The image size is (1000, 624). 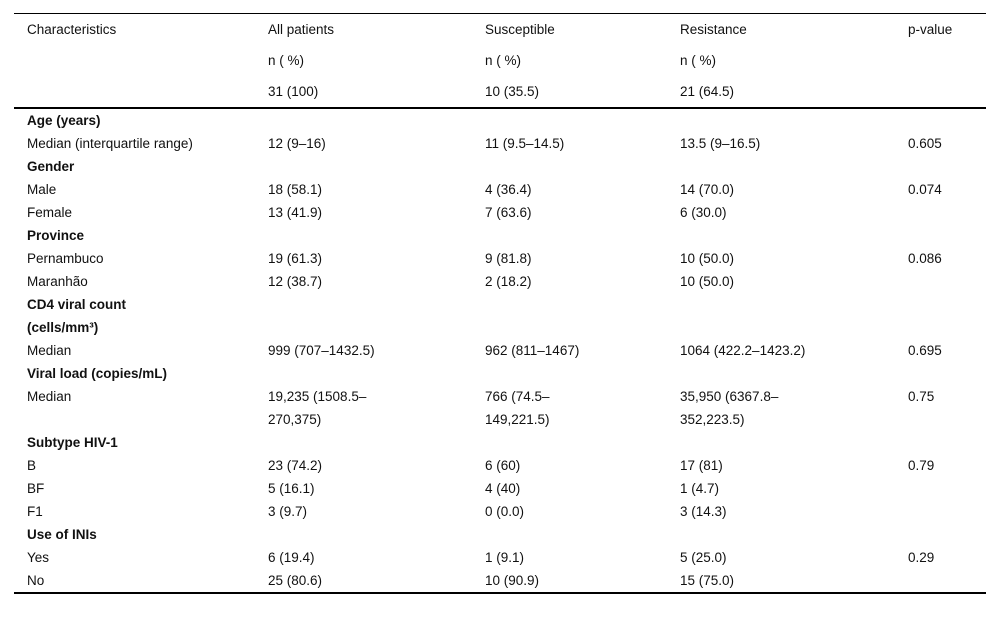 I want to click on susceptible-cell: 1 (9.1), so click(x=505, y=557).